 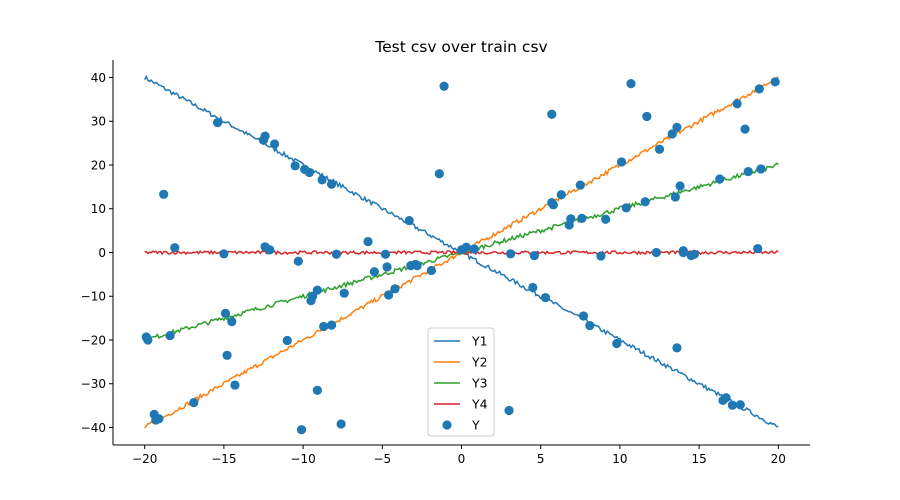 I want to click on legend-label-y3: Y3, so click(x=479, y=383).